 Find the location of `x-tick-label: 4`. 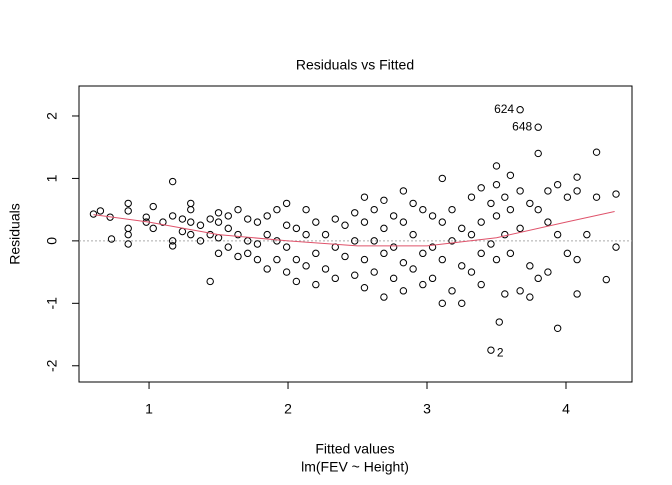

x-tick-label: 4 is located at coordinates (566, 409).